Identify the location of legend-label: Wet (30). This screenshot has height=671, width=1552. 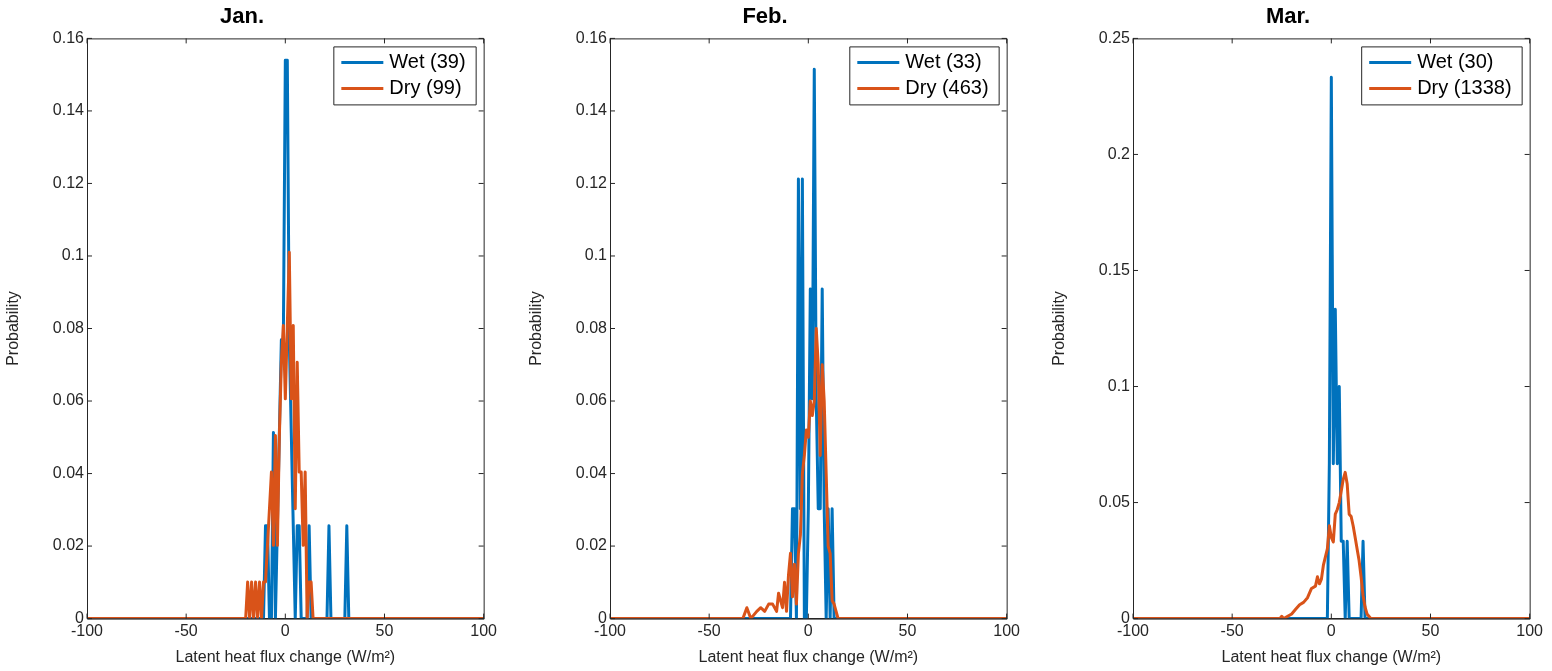
(1455, 60).